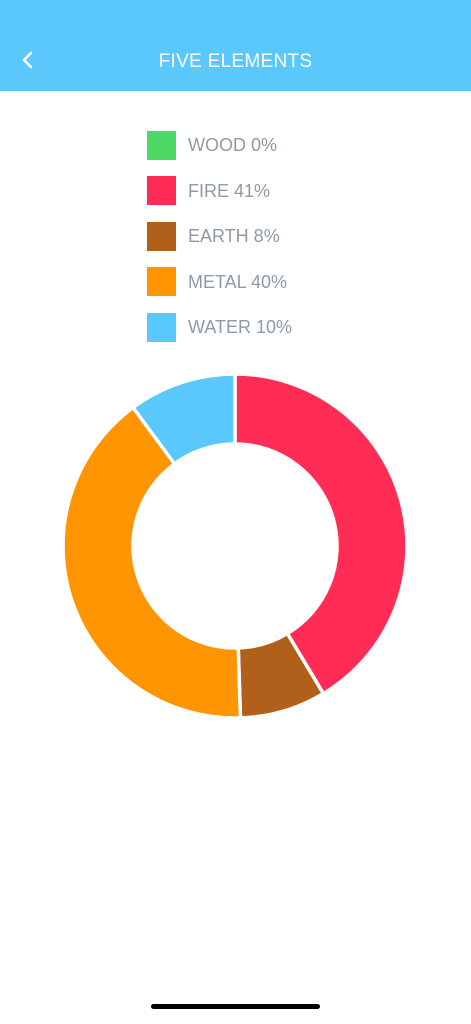 The width and height of the screenshot is (471, 1024). Describe the element at coordinates (229, 190) in the screenshot. I see `legend-label-fire: FIRE 41%` at that location.